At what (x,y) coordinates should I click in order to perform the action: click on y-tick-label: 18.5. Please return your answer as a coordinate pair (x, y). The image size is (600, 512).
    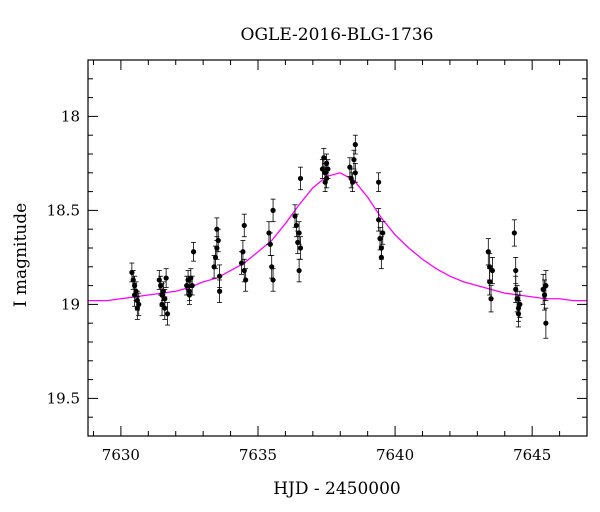
    Looking at the image, I should click on (63, 210).